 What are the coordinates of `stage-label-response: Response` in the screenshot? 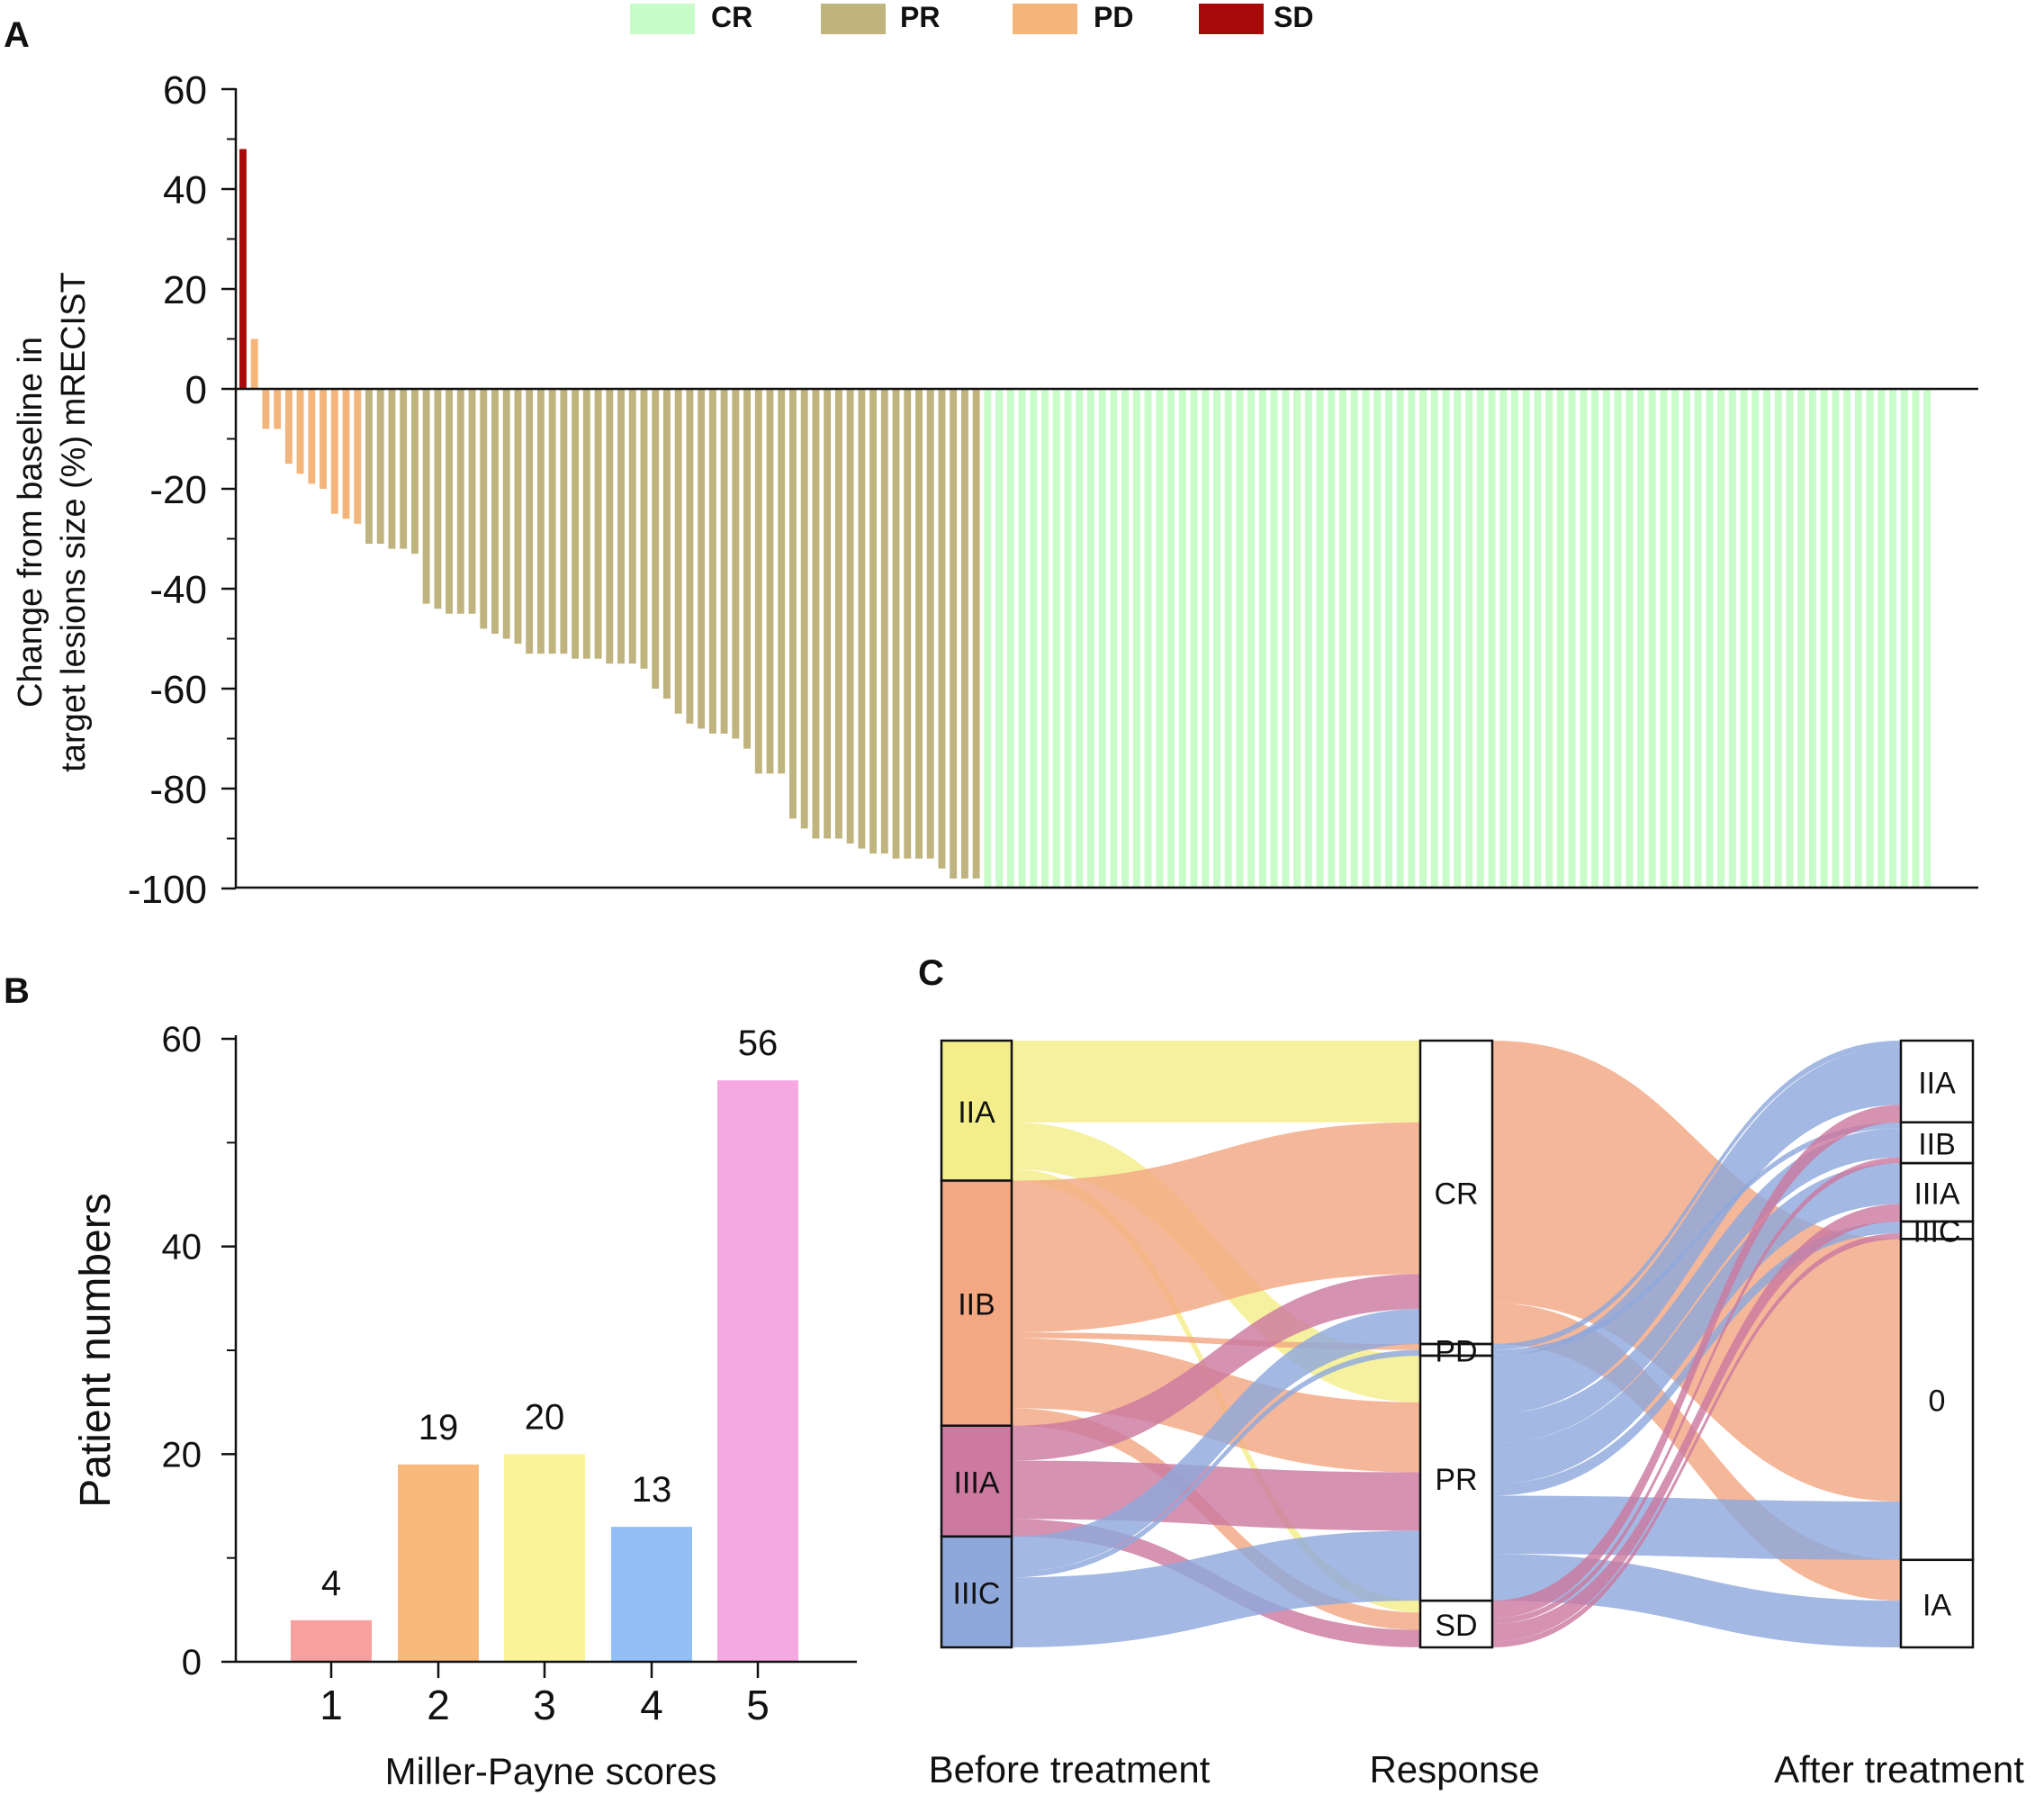 It's located at (1454, 1769).